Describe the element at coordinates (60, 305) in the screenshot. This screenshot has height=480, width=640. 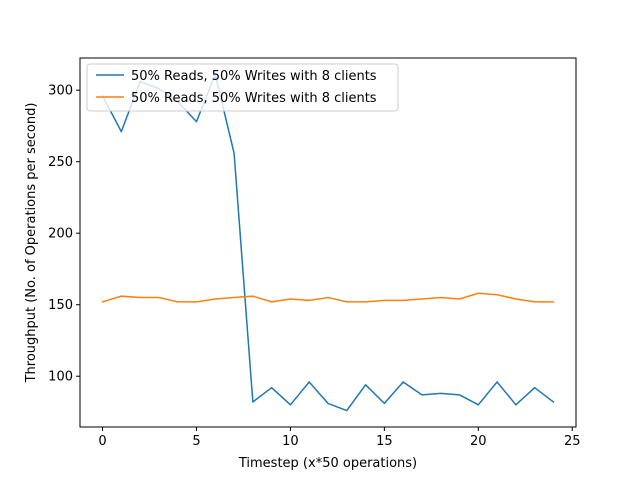
I see `y-tick-label: 150` at that location.